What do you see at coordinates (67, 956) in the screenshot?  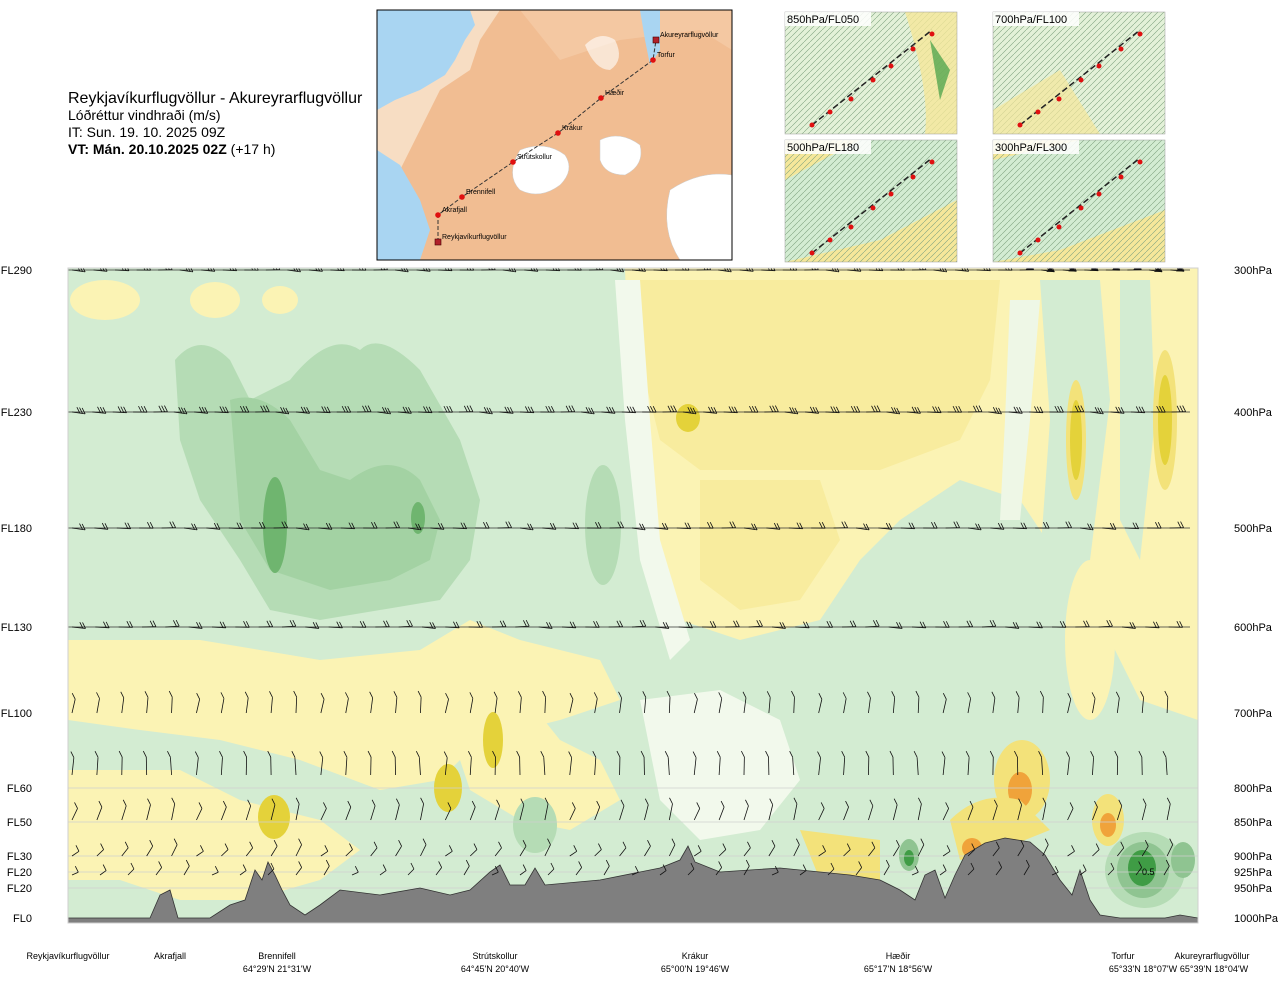 I see `location-name: Reykjavíkurflugvöllur` at bounding box center [67, 956].